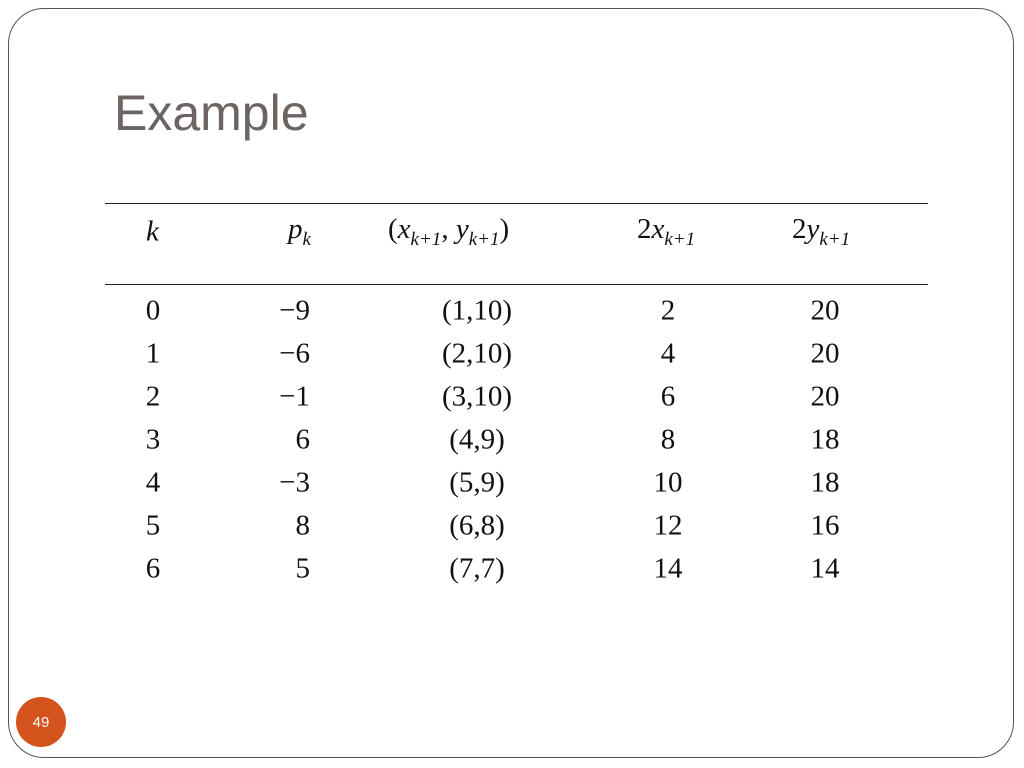 Image resolution: width=1024 pixels, height=768 pixels. Describe the element at coordinates (477, 353) in the screenshot. I see `table-cell: (2,10)` at that location.